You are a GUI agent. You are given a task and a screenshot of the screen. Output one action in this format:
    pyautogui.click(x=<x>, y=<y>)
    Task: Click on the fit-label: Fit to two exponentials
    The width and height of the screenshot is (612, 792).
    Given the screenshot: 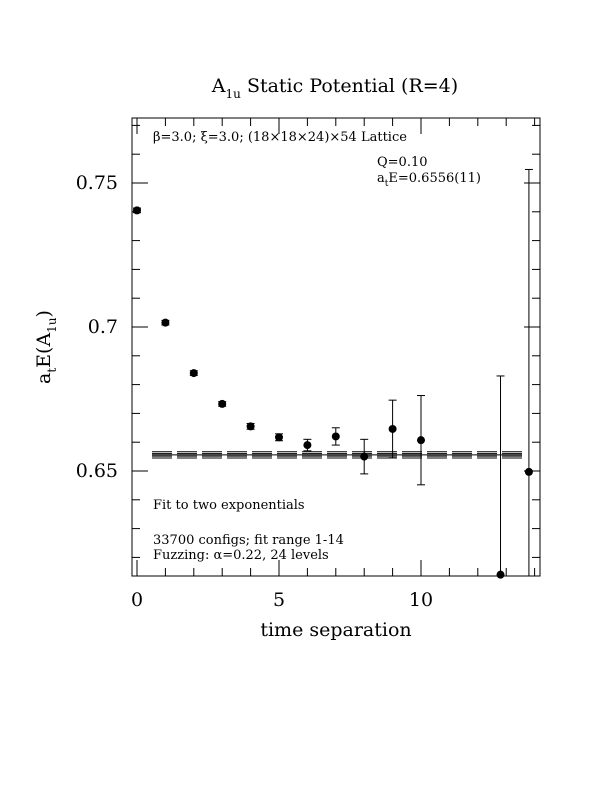 What is the action you would take?
    pyautogui.click(x=229, y=505)
    